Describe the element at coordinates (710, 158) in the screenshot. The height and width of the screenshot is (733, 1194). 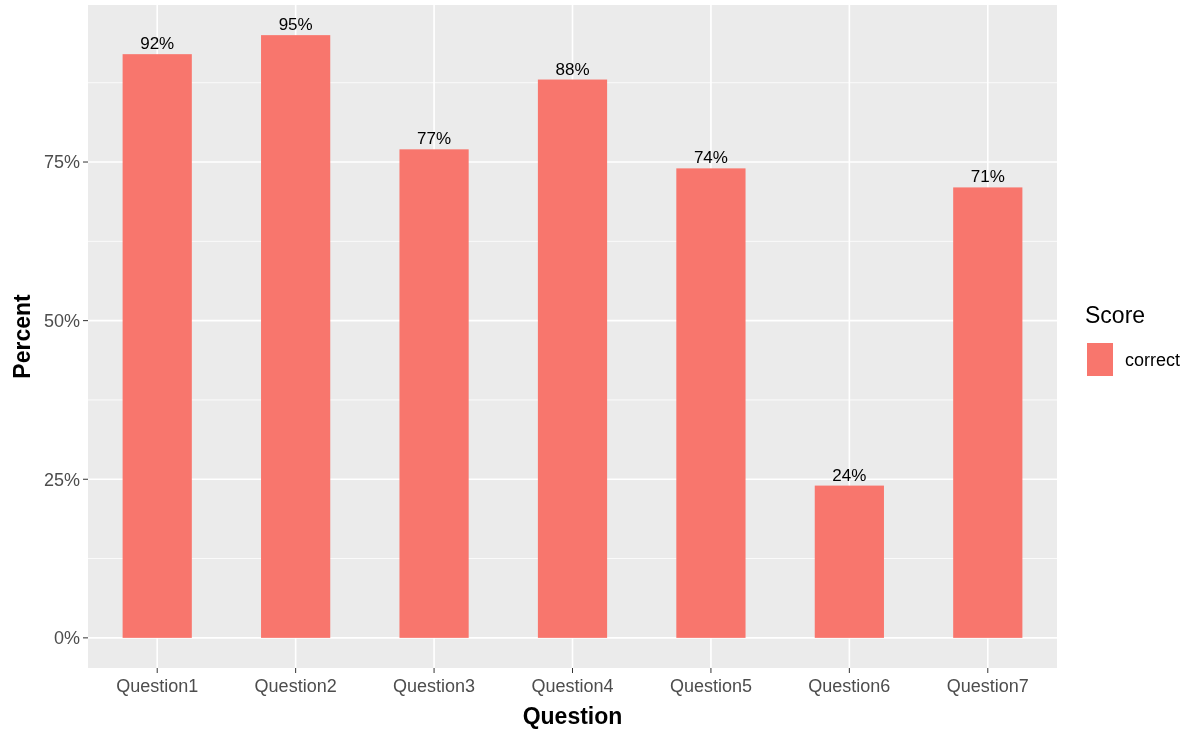
I see `data-label: 74%` at that location.